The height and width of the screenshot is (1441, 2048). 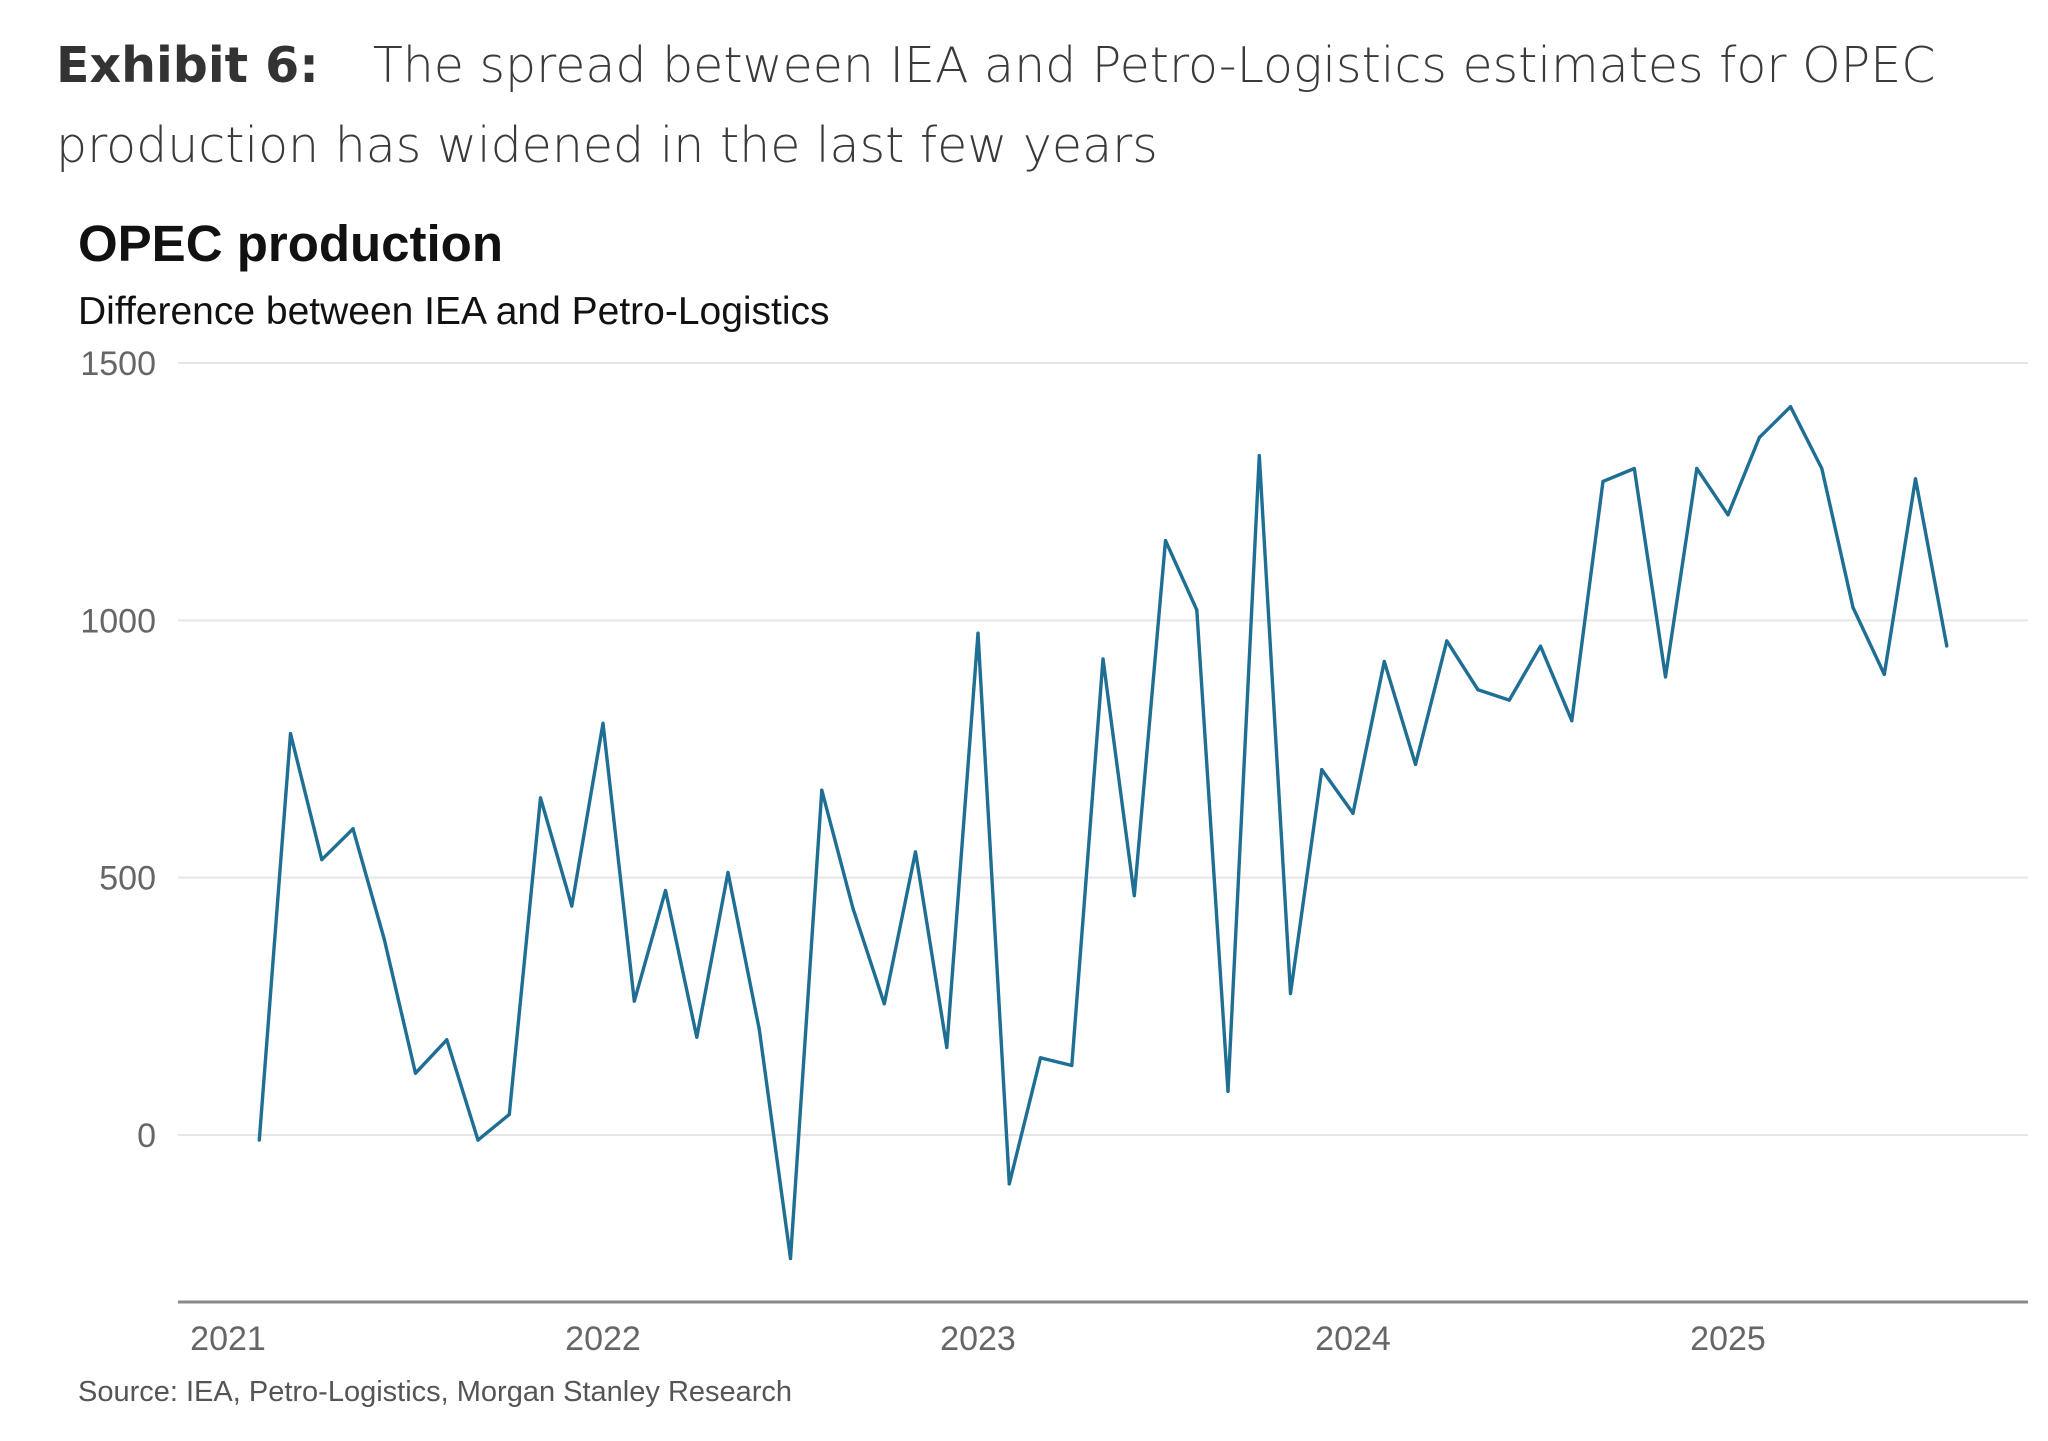 I want to click on y-tick-label: 1000, so click(x=118, y=621).